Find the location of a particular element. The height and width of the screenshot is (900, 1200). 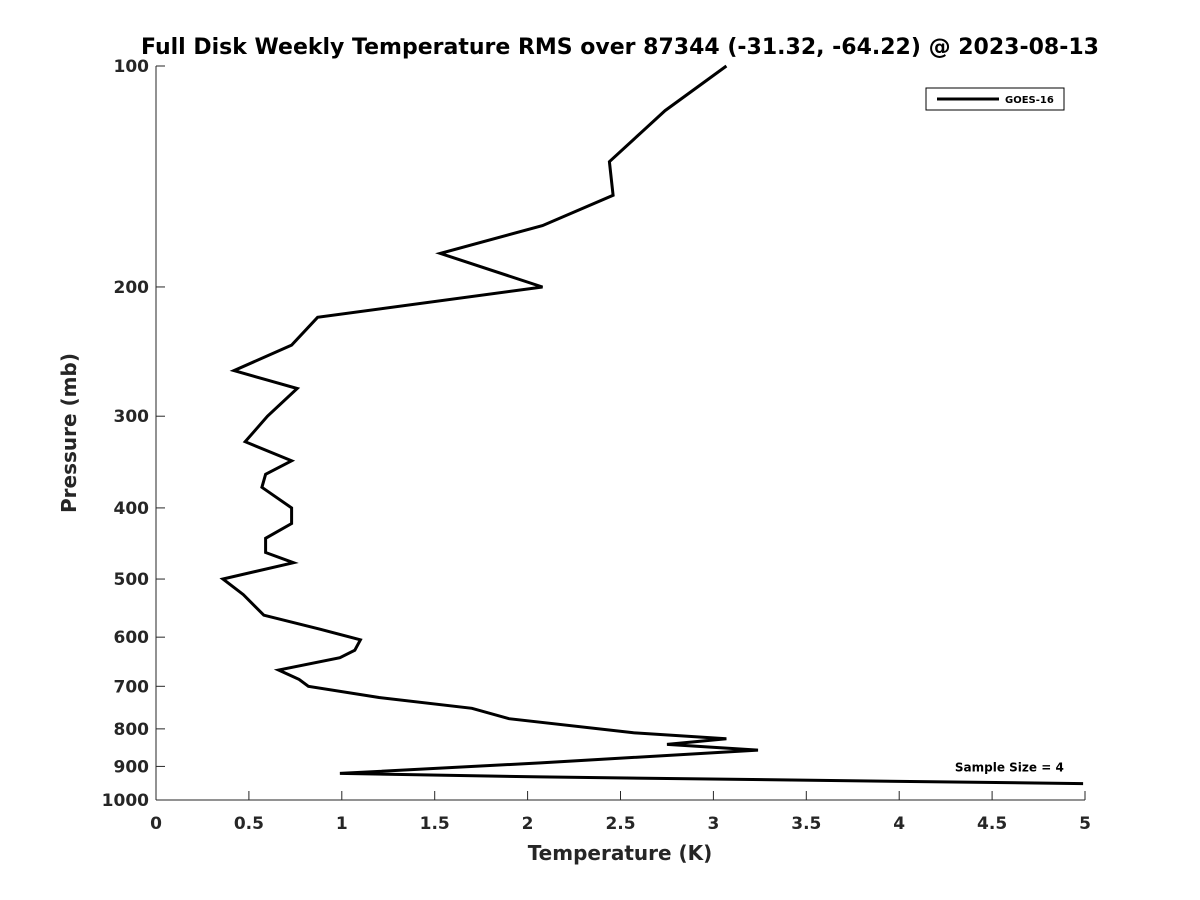

x-tick-label: 1 is located at coordinates (342, 824).